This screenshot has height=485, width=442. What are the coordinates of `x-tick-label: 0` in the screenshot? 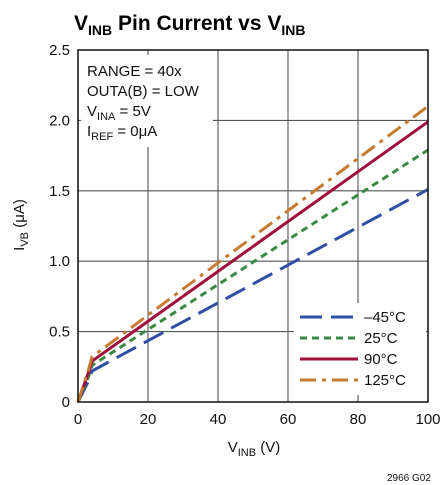 It's located at (78, 419).